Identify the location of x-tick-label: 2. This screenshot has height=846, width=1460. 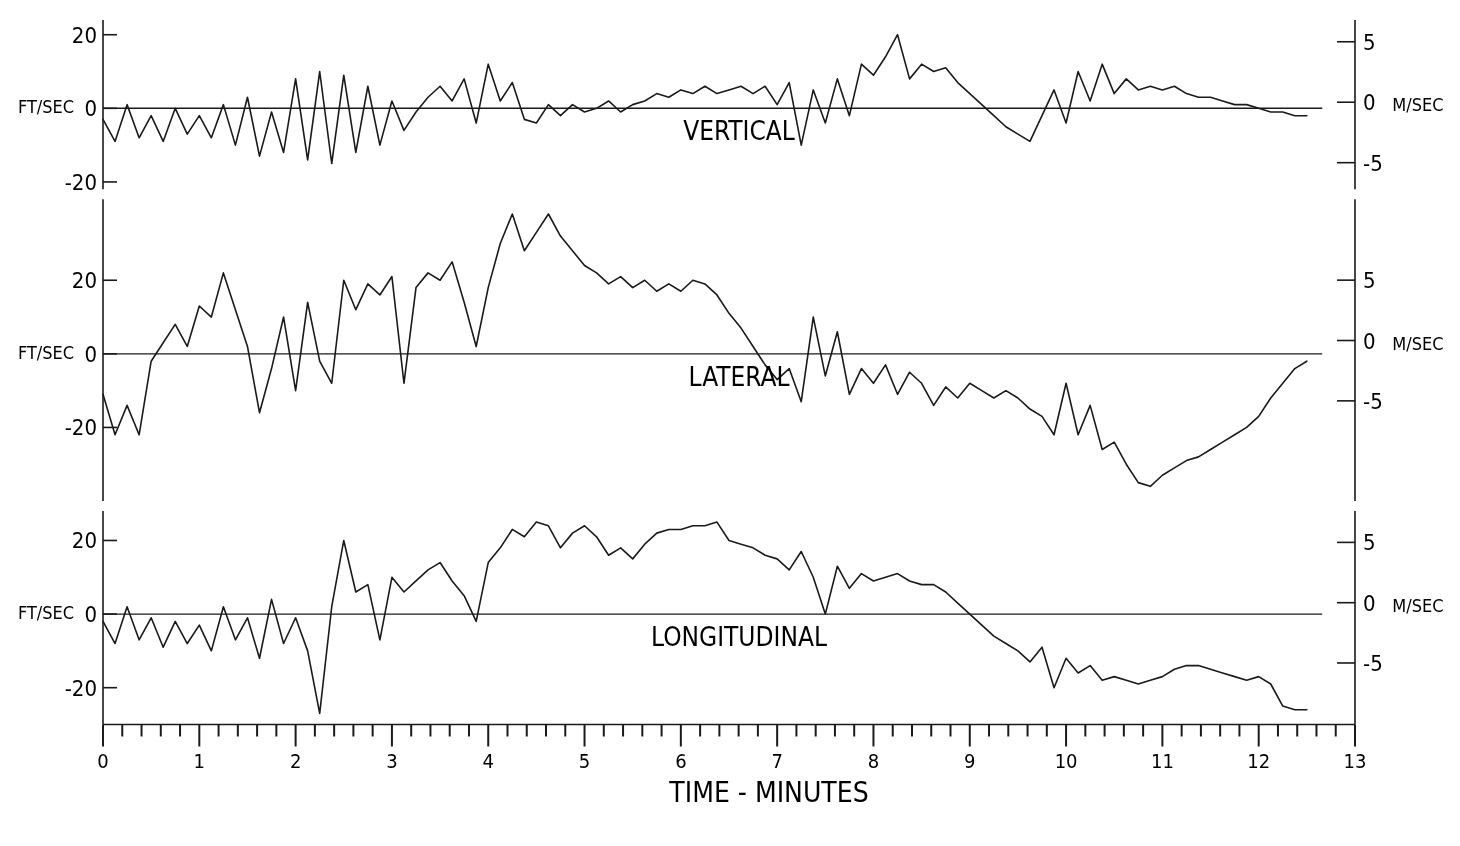
(295, 761).